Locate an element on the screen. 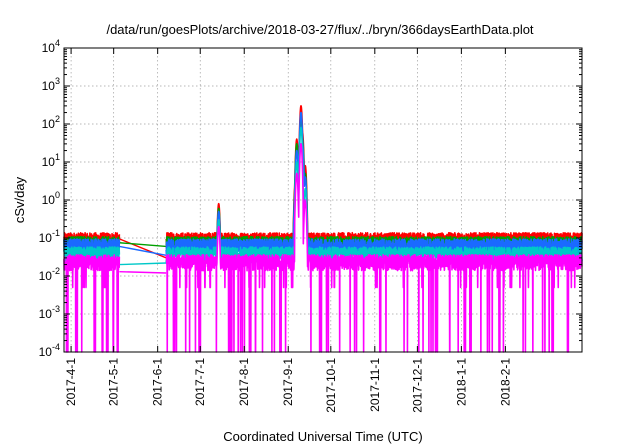  x-tick-label: 2017-12-1 is located at coordinates (417, 385).